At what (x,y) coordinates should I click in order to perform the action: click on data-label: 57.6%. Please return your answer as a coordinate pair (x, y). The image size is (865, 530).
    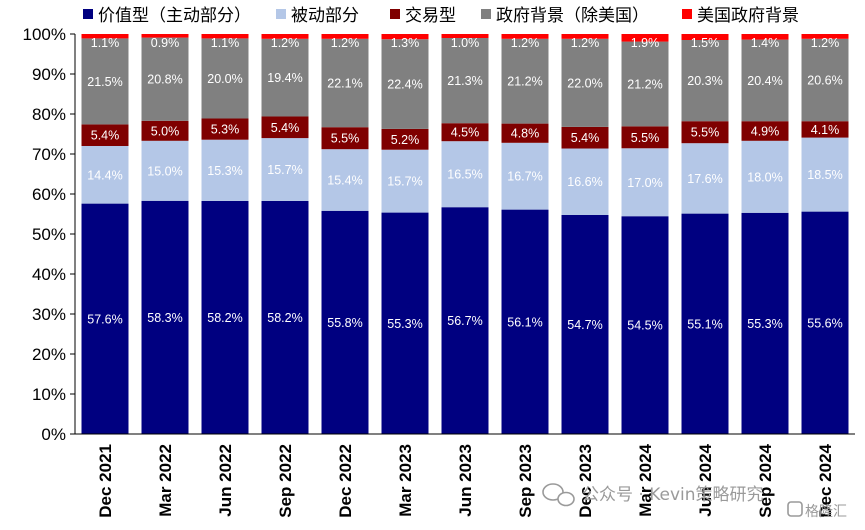
    Looking at the image, I should click on (104, 319).